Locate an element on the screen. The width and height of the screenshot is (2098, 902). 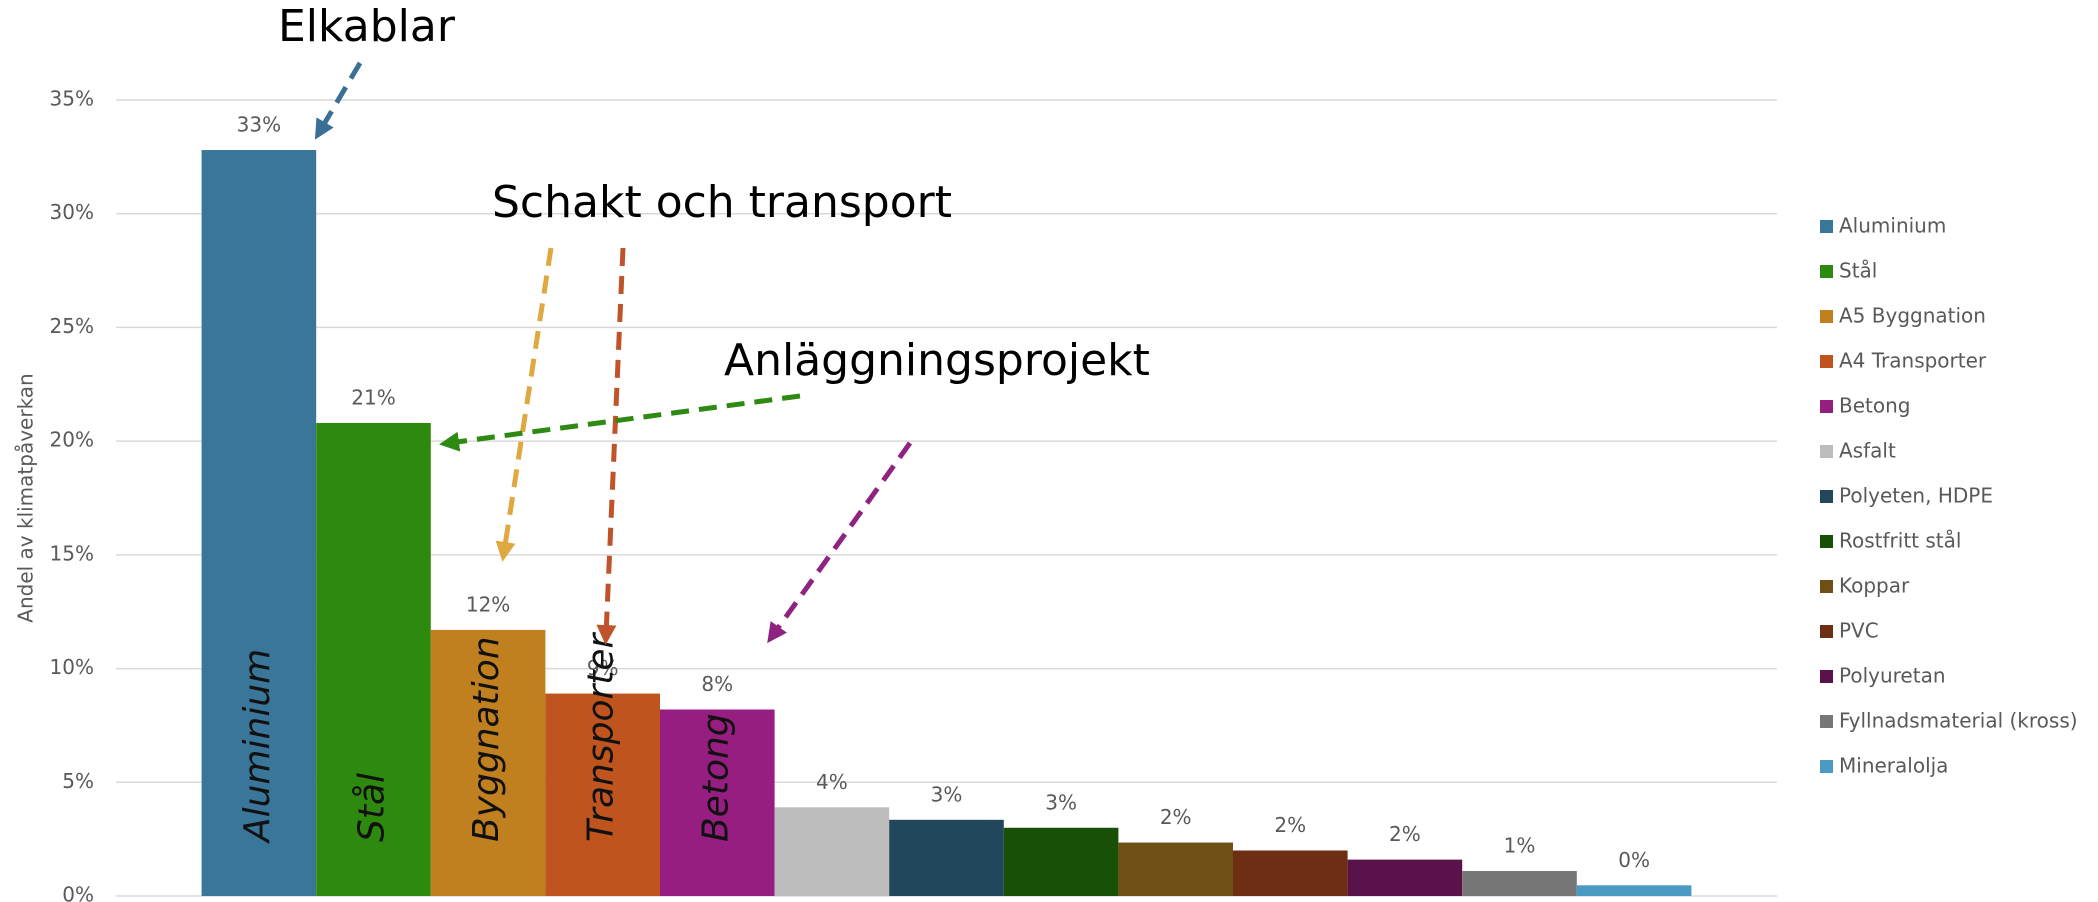
y-axis-label: Andel av klimatpåverkan is located at coordinates (26, 497).